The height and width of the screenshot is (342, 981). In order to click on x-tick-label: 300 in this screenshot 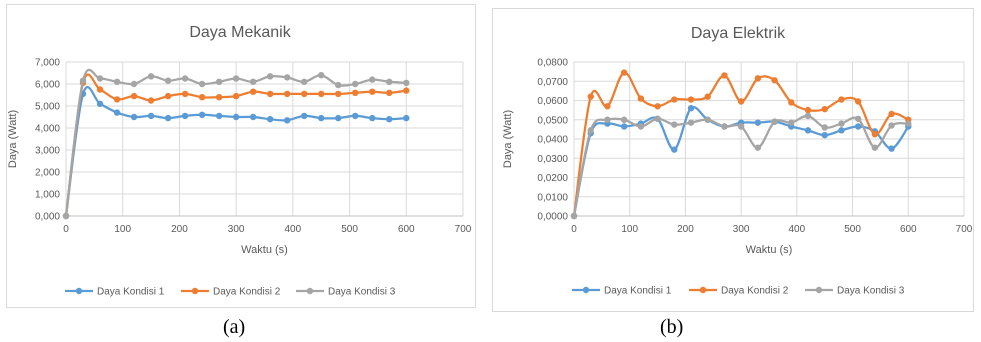, I will do `click(741, 229)`.